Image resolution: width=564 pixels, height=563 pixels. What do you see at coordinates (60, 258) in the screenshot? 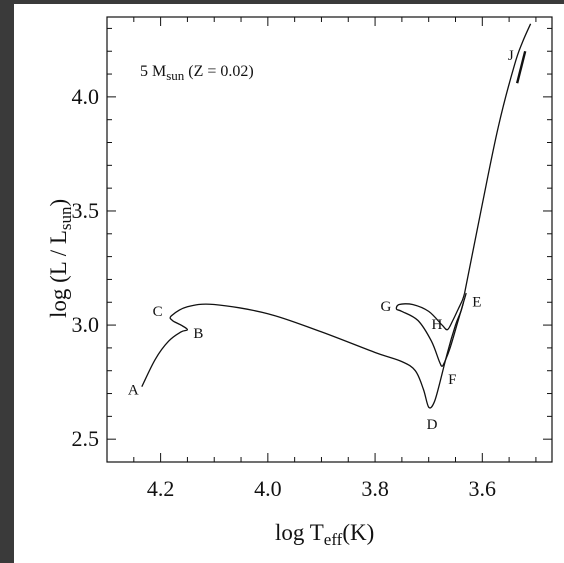
I see `y-axis-title: log (L / Lsun)` at bounding box center [60, 258].